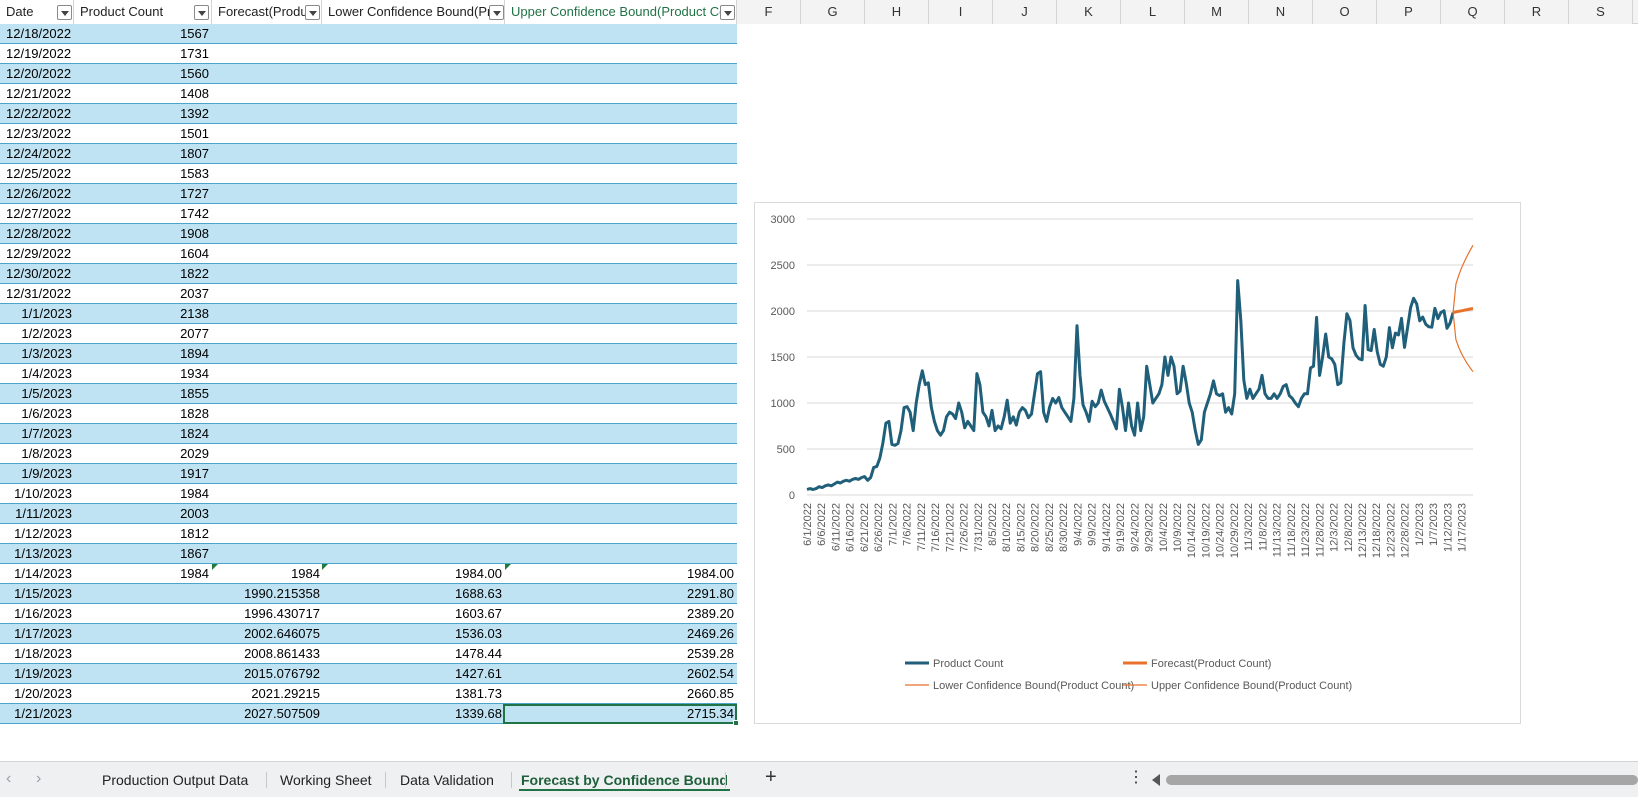  What do you see at coordinates (368, 634) in the screenshot?
I see `table-row: 1/17/2023 2002.646075 1536.03 2469.26` at bounding box center [368, 634].